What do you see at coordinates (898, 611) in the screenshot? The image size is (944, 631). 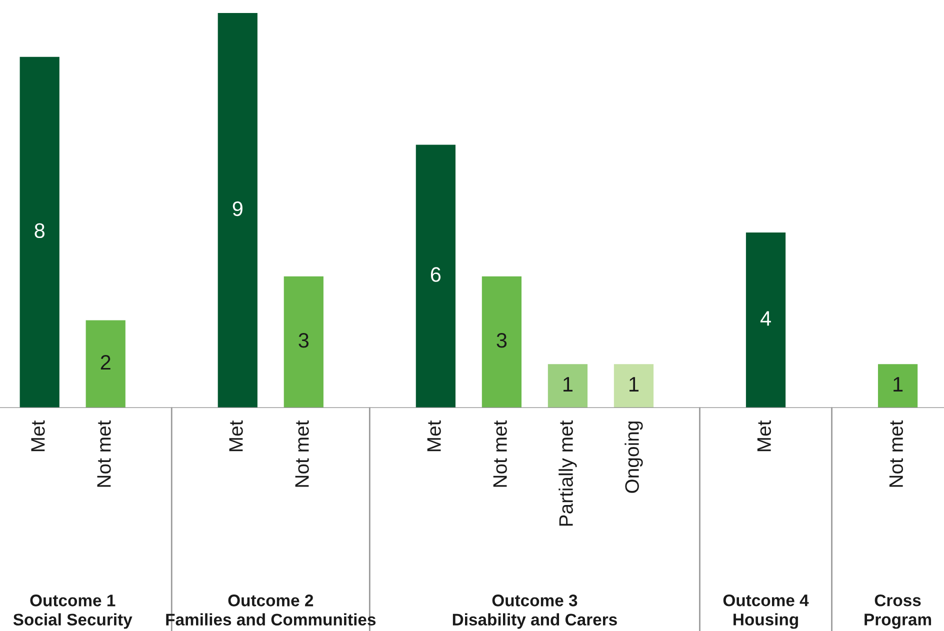 I see `text: Cross Program` at bounding box center [898, 611].